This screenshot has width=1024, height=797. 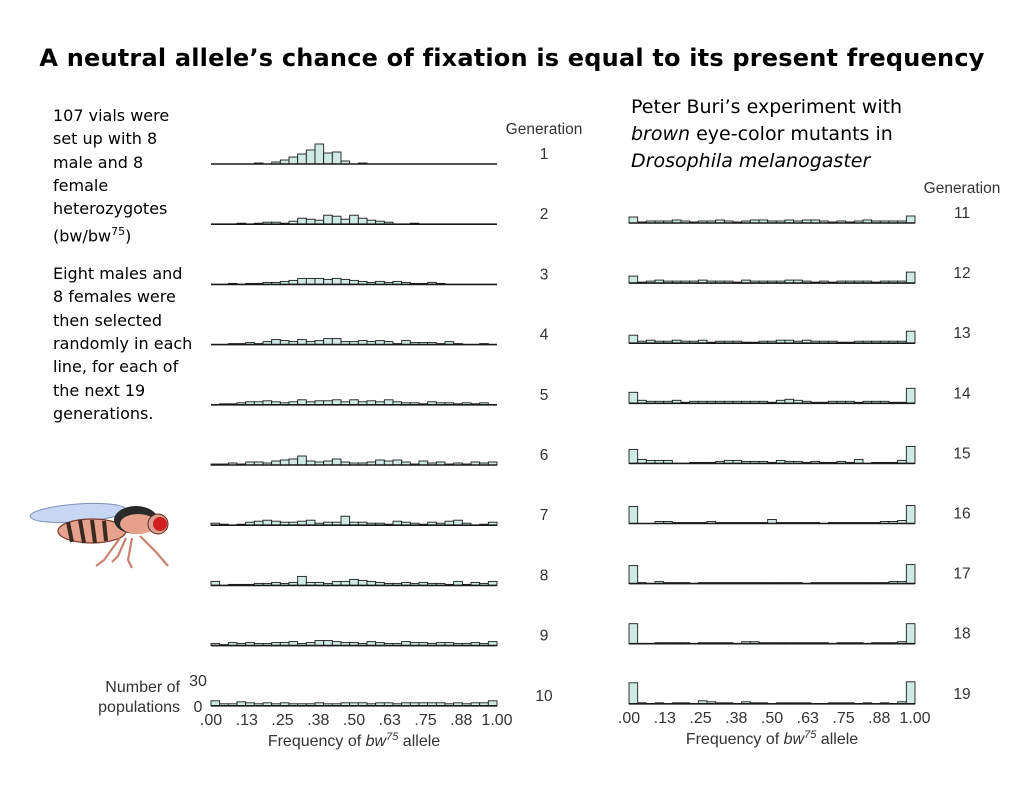 What do you see at coordinates (544, 636) in the screenshot?
I see `generation-label: 9` at bounding box center [544, 636].